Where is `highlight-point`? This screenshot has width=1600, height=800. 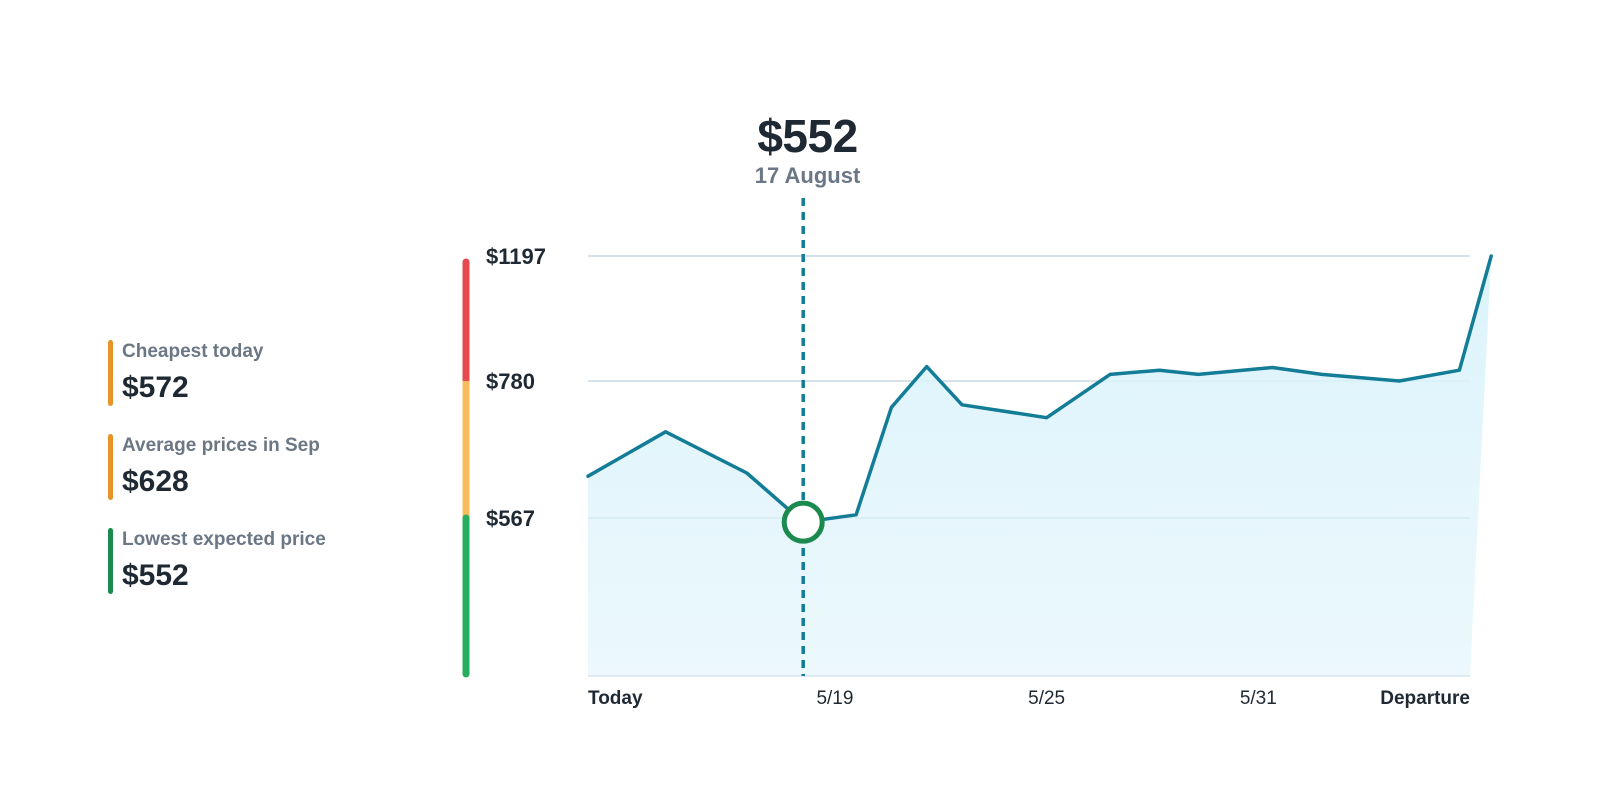
highlight-point is located at coordinates (803, 522).